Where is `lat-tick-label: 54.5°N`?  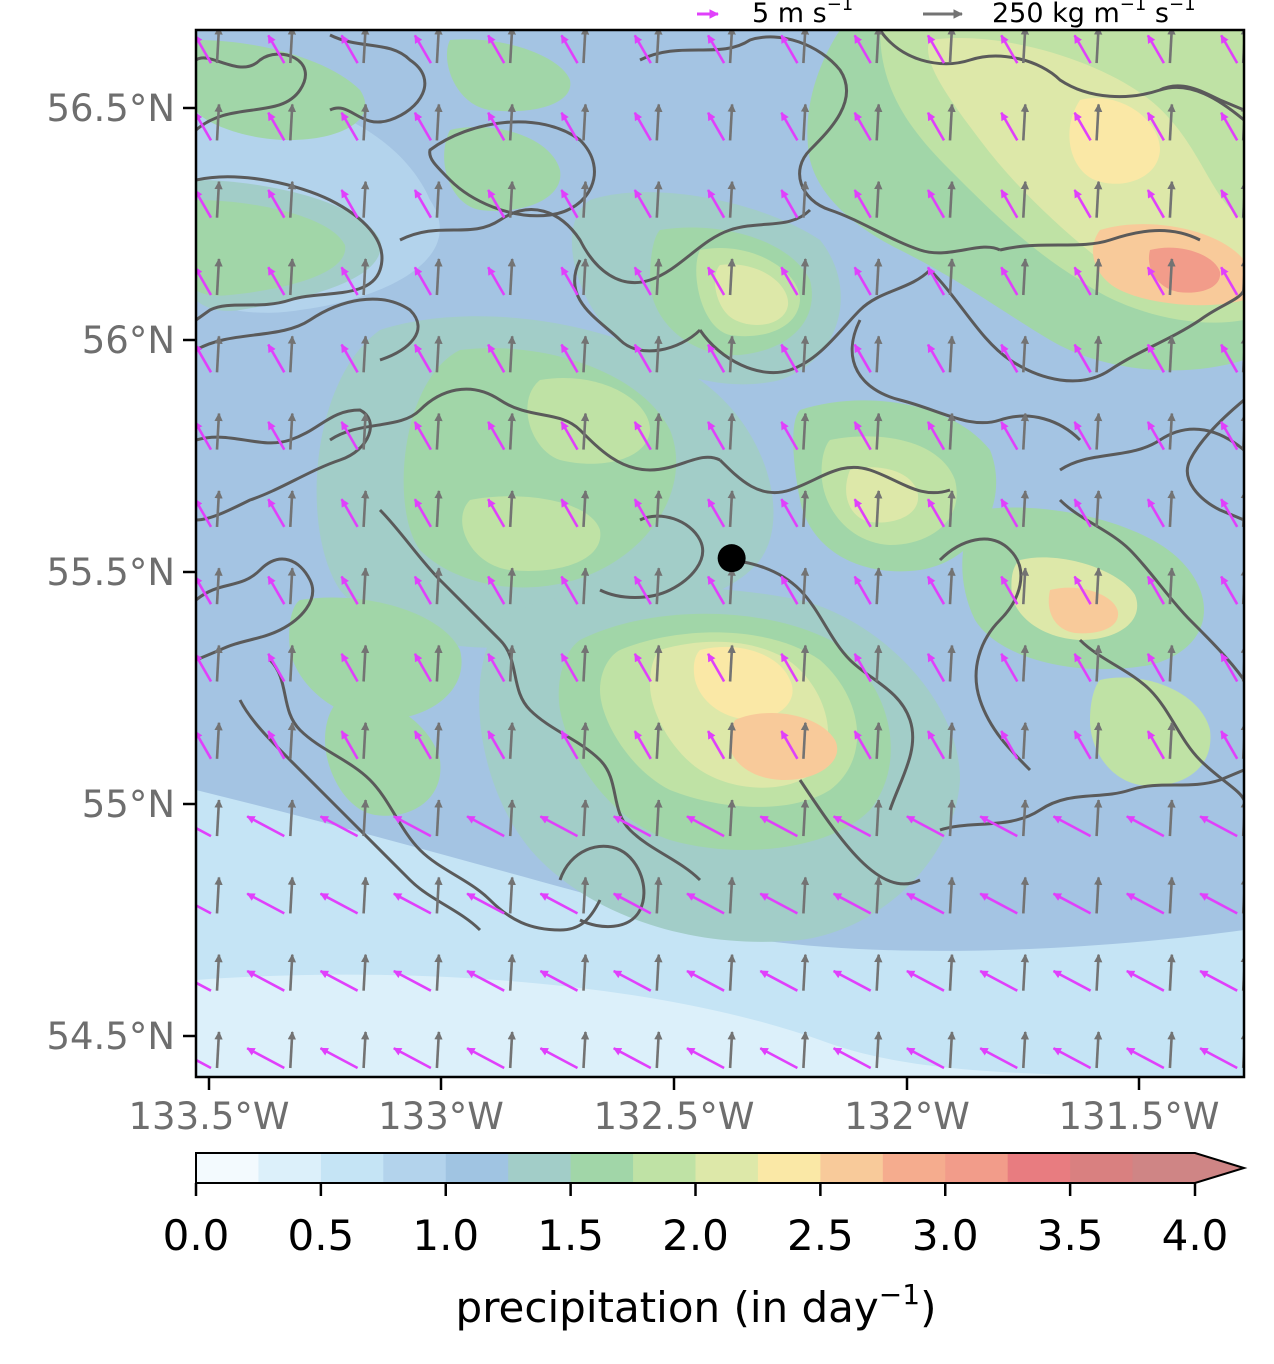
lat-tick-label: 54.5°N is located at coordinates (110, 1036).